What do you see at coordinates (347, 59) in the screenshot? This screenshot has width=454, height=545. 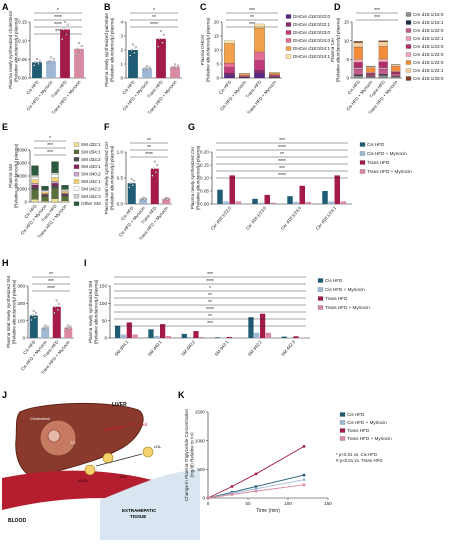 I see `chart-d-tick-label: 5` at bounding box center [347, 59].